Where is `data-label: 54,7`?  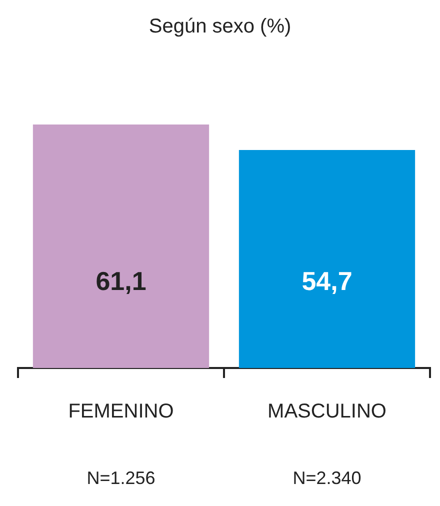 data-label: 54,7 is located at coordinates (327, 281).